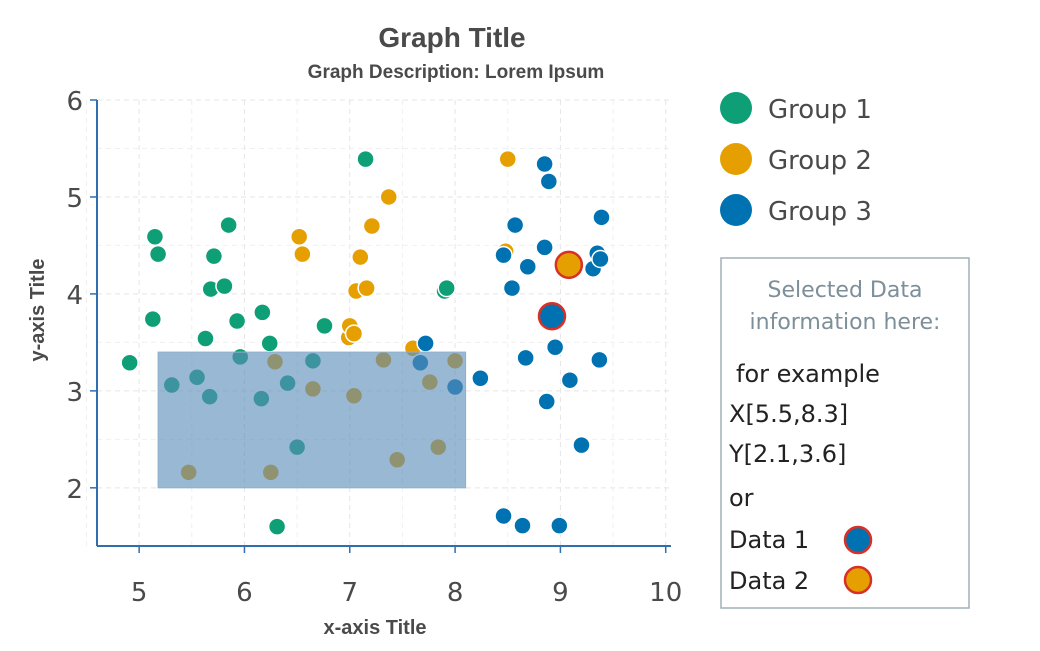 The width and height of the screenshot is (1040, 651). I want to click on y-tick-label: 4, so click(74, 296).